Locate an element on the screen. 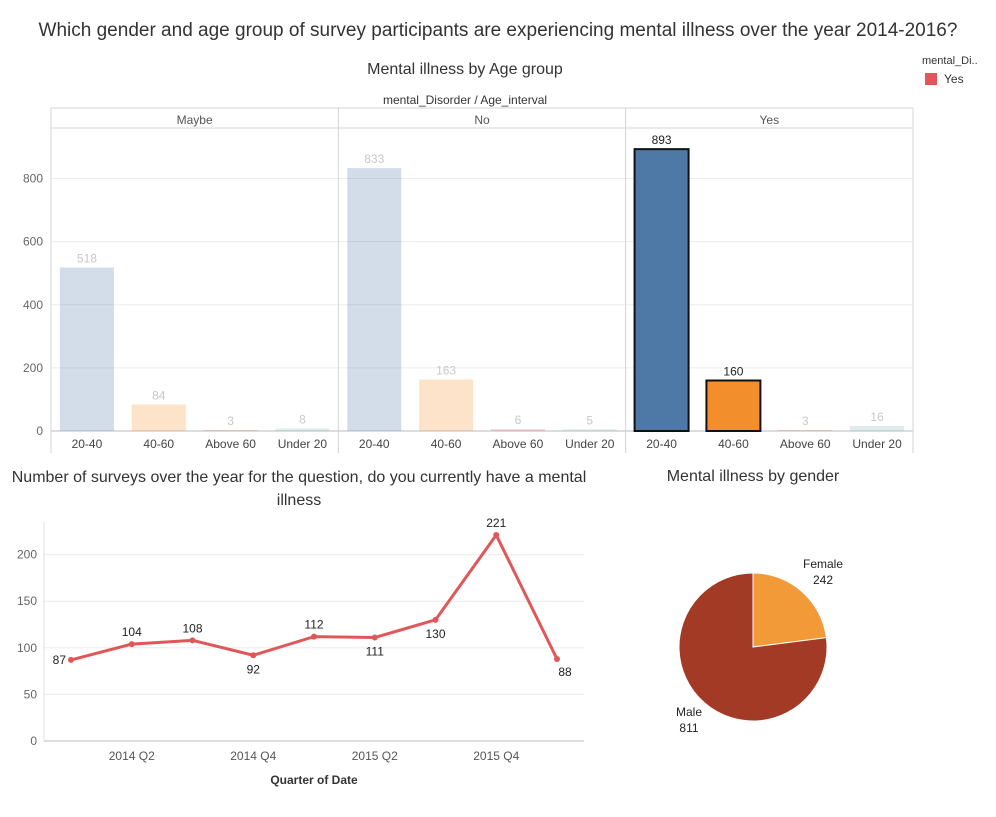 This screenshot has height=817, width=996. legend-item-yes: Yes is located at coordinates (959, 79).